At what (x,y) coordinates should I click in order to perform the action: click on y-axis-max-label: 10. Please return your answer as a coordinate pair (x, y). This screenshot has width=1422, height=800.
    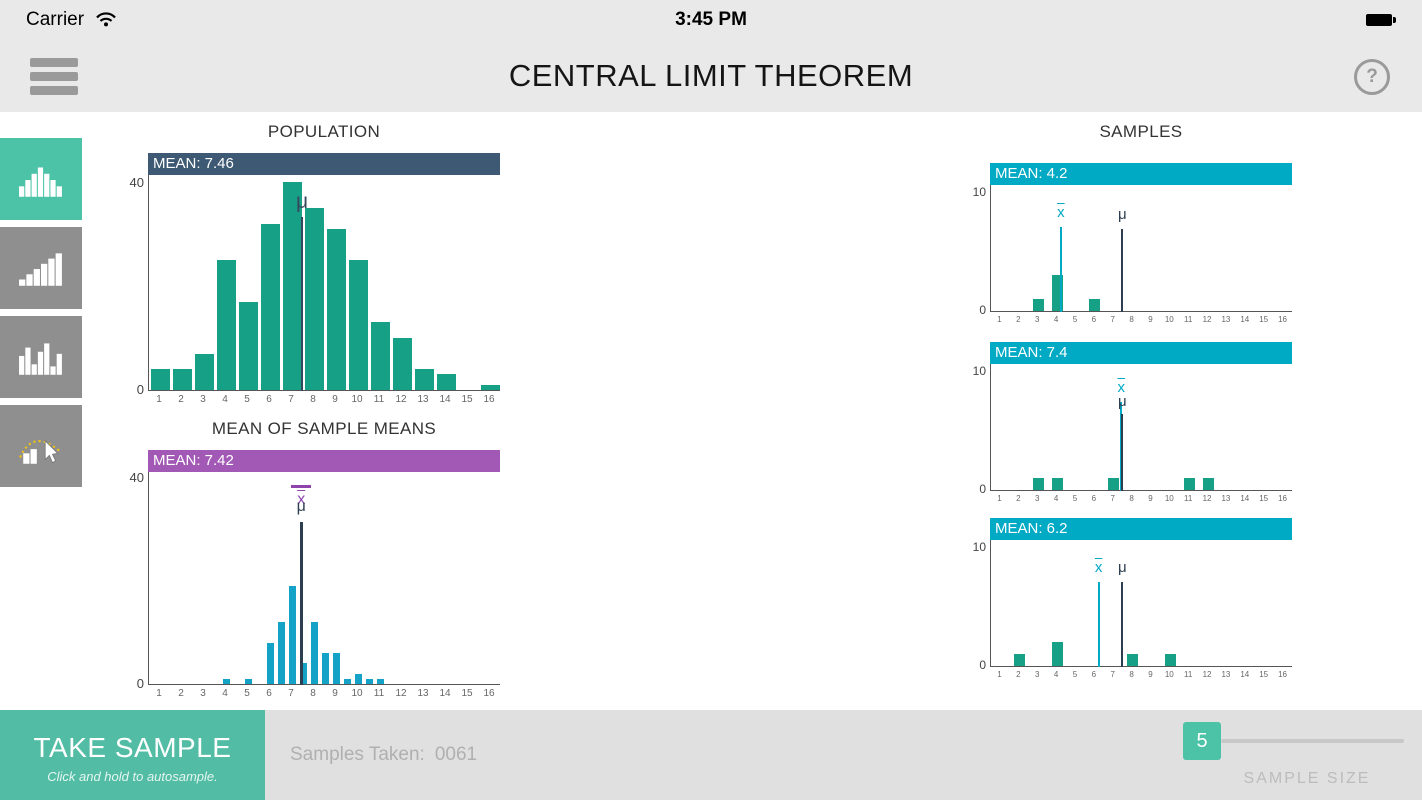
    Looking at the image, I should click on (979, 192).